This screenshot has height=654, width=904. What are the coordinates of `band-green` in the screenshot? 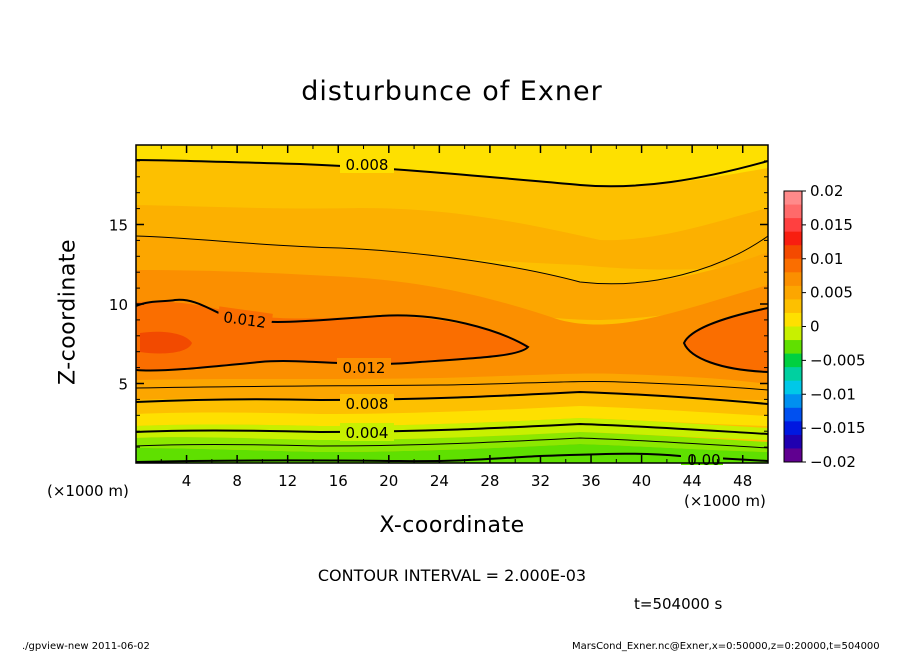 It's located at (452, 453).